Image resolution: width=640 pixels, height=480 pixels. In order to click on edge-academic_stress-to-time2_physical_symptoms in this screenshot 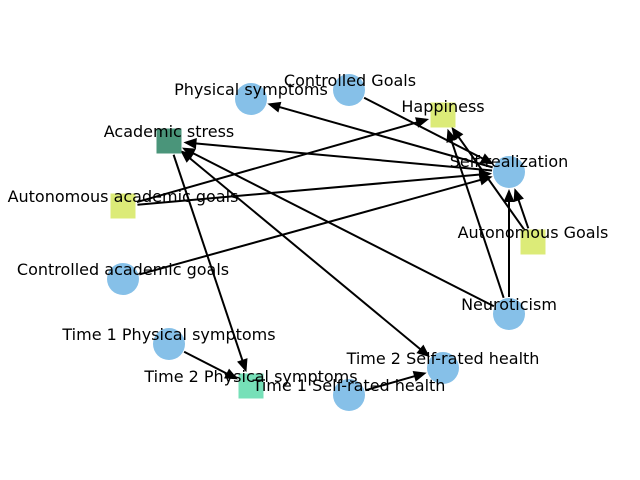, I will do `click(210, 263)`.